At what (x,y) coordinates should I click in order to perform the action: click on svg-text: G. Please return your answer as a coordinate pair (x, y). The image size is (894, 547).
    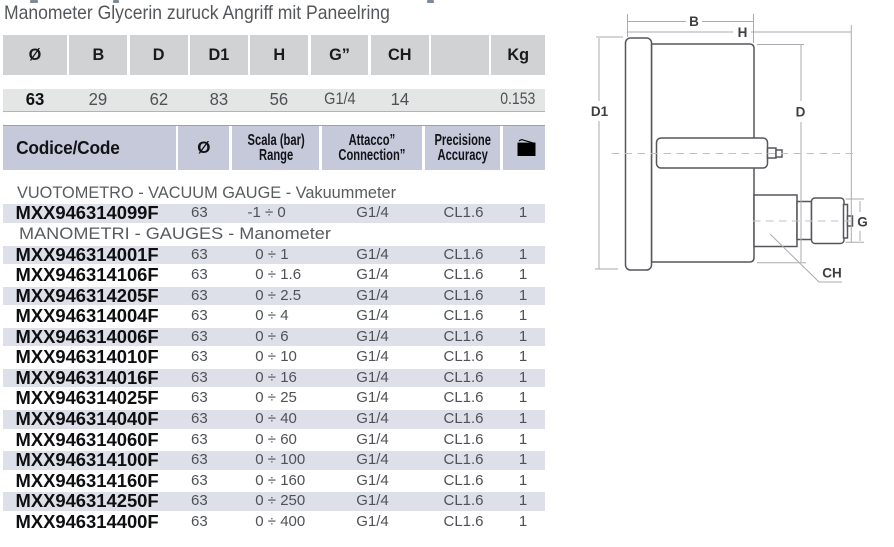
    Looking at the image, I should click on (862, 222).